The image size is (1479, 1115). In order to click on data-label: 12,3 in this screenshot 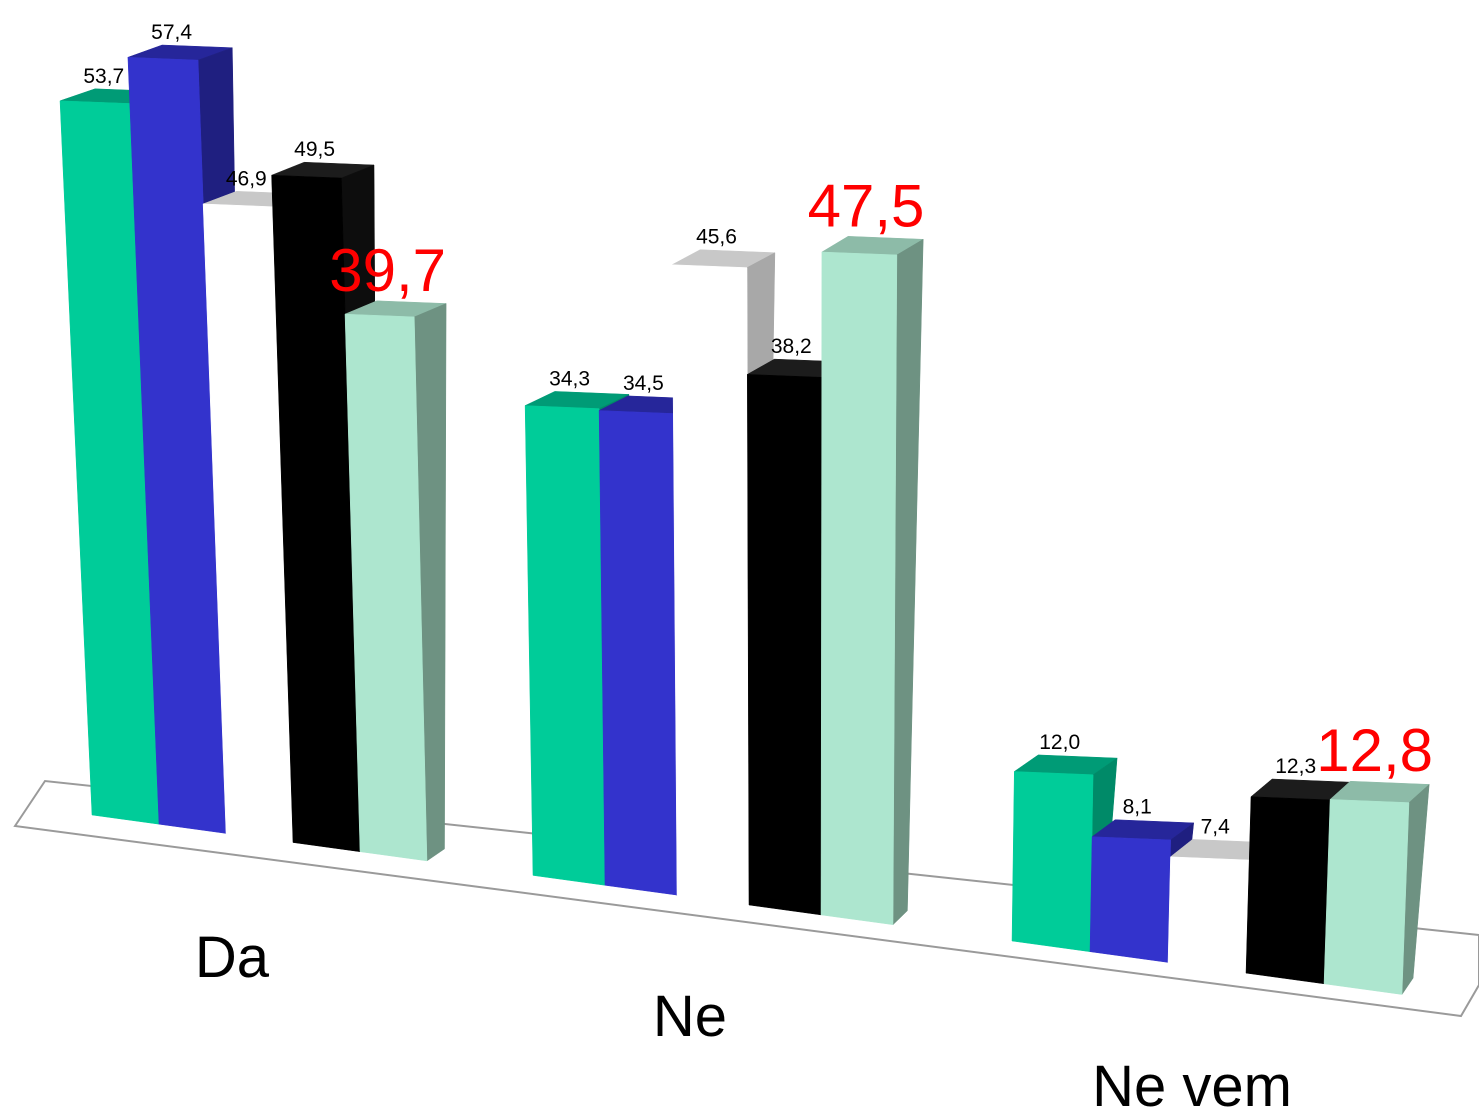, I will do `click(1295, 766)`.